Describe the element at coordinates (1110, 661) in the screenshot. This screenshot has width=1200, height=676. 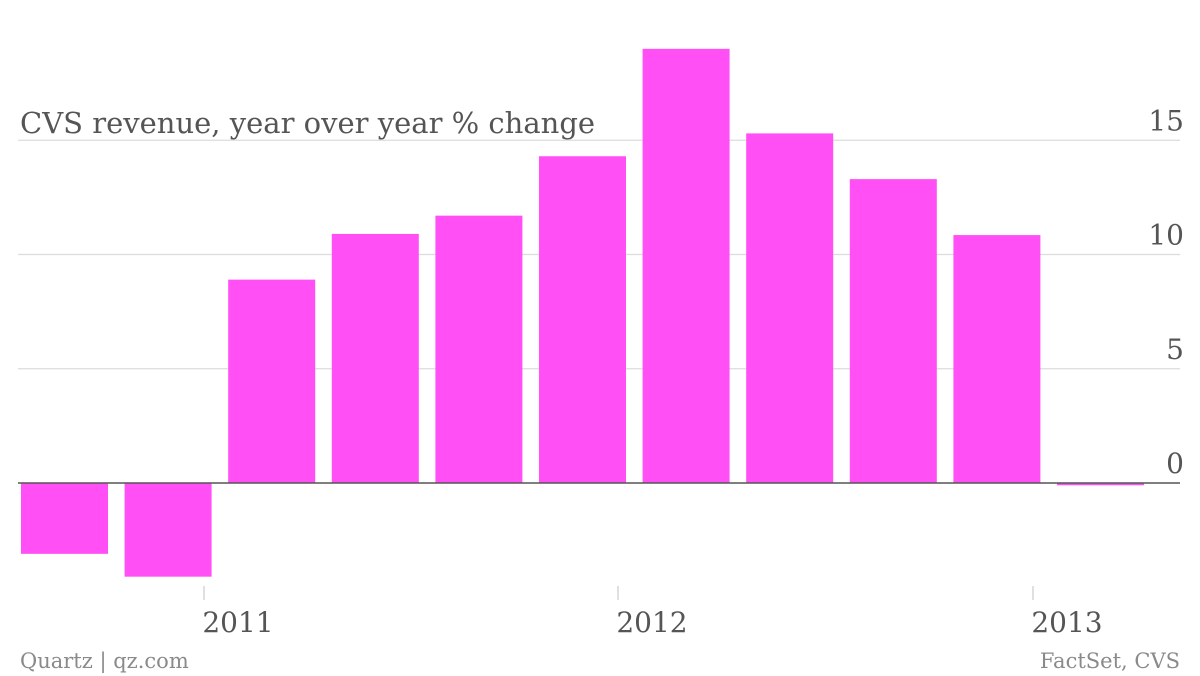
I see `footer-source: FactSet, CVS` at that location.